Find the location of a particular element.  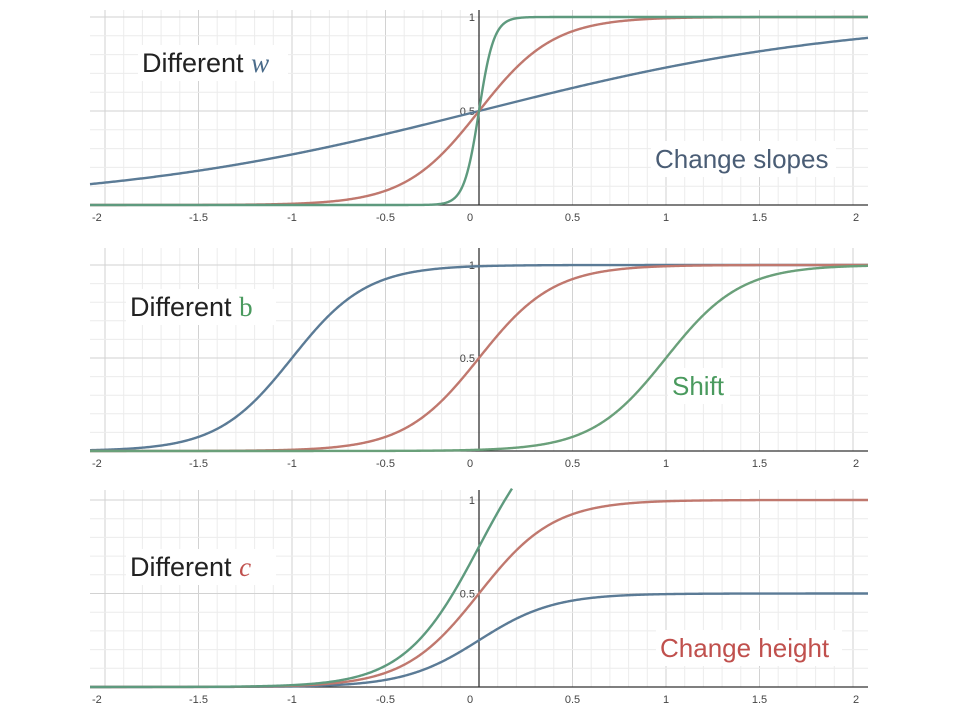

chart-annotation: Shift is located at coordinates (698, 386).